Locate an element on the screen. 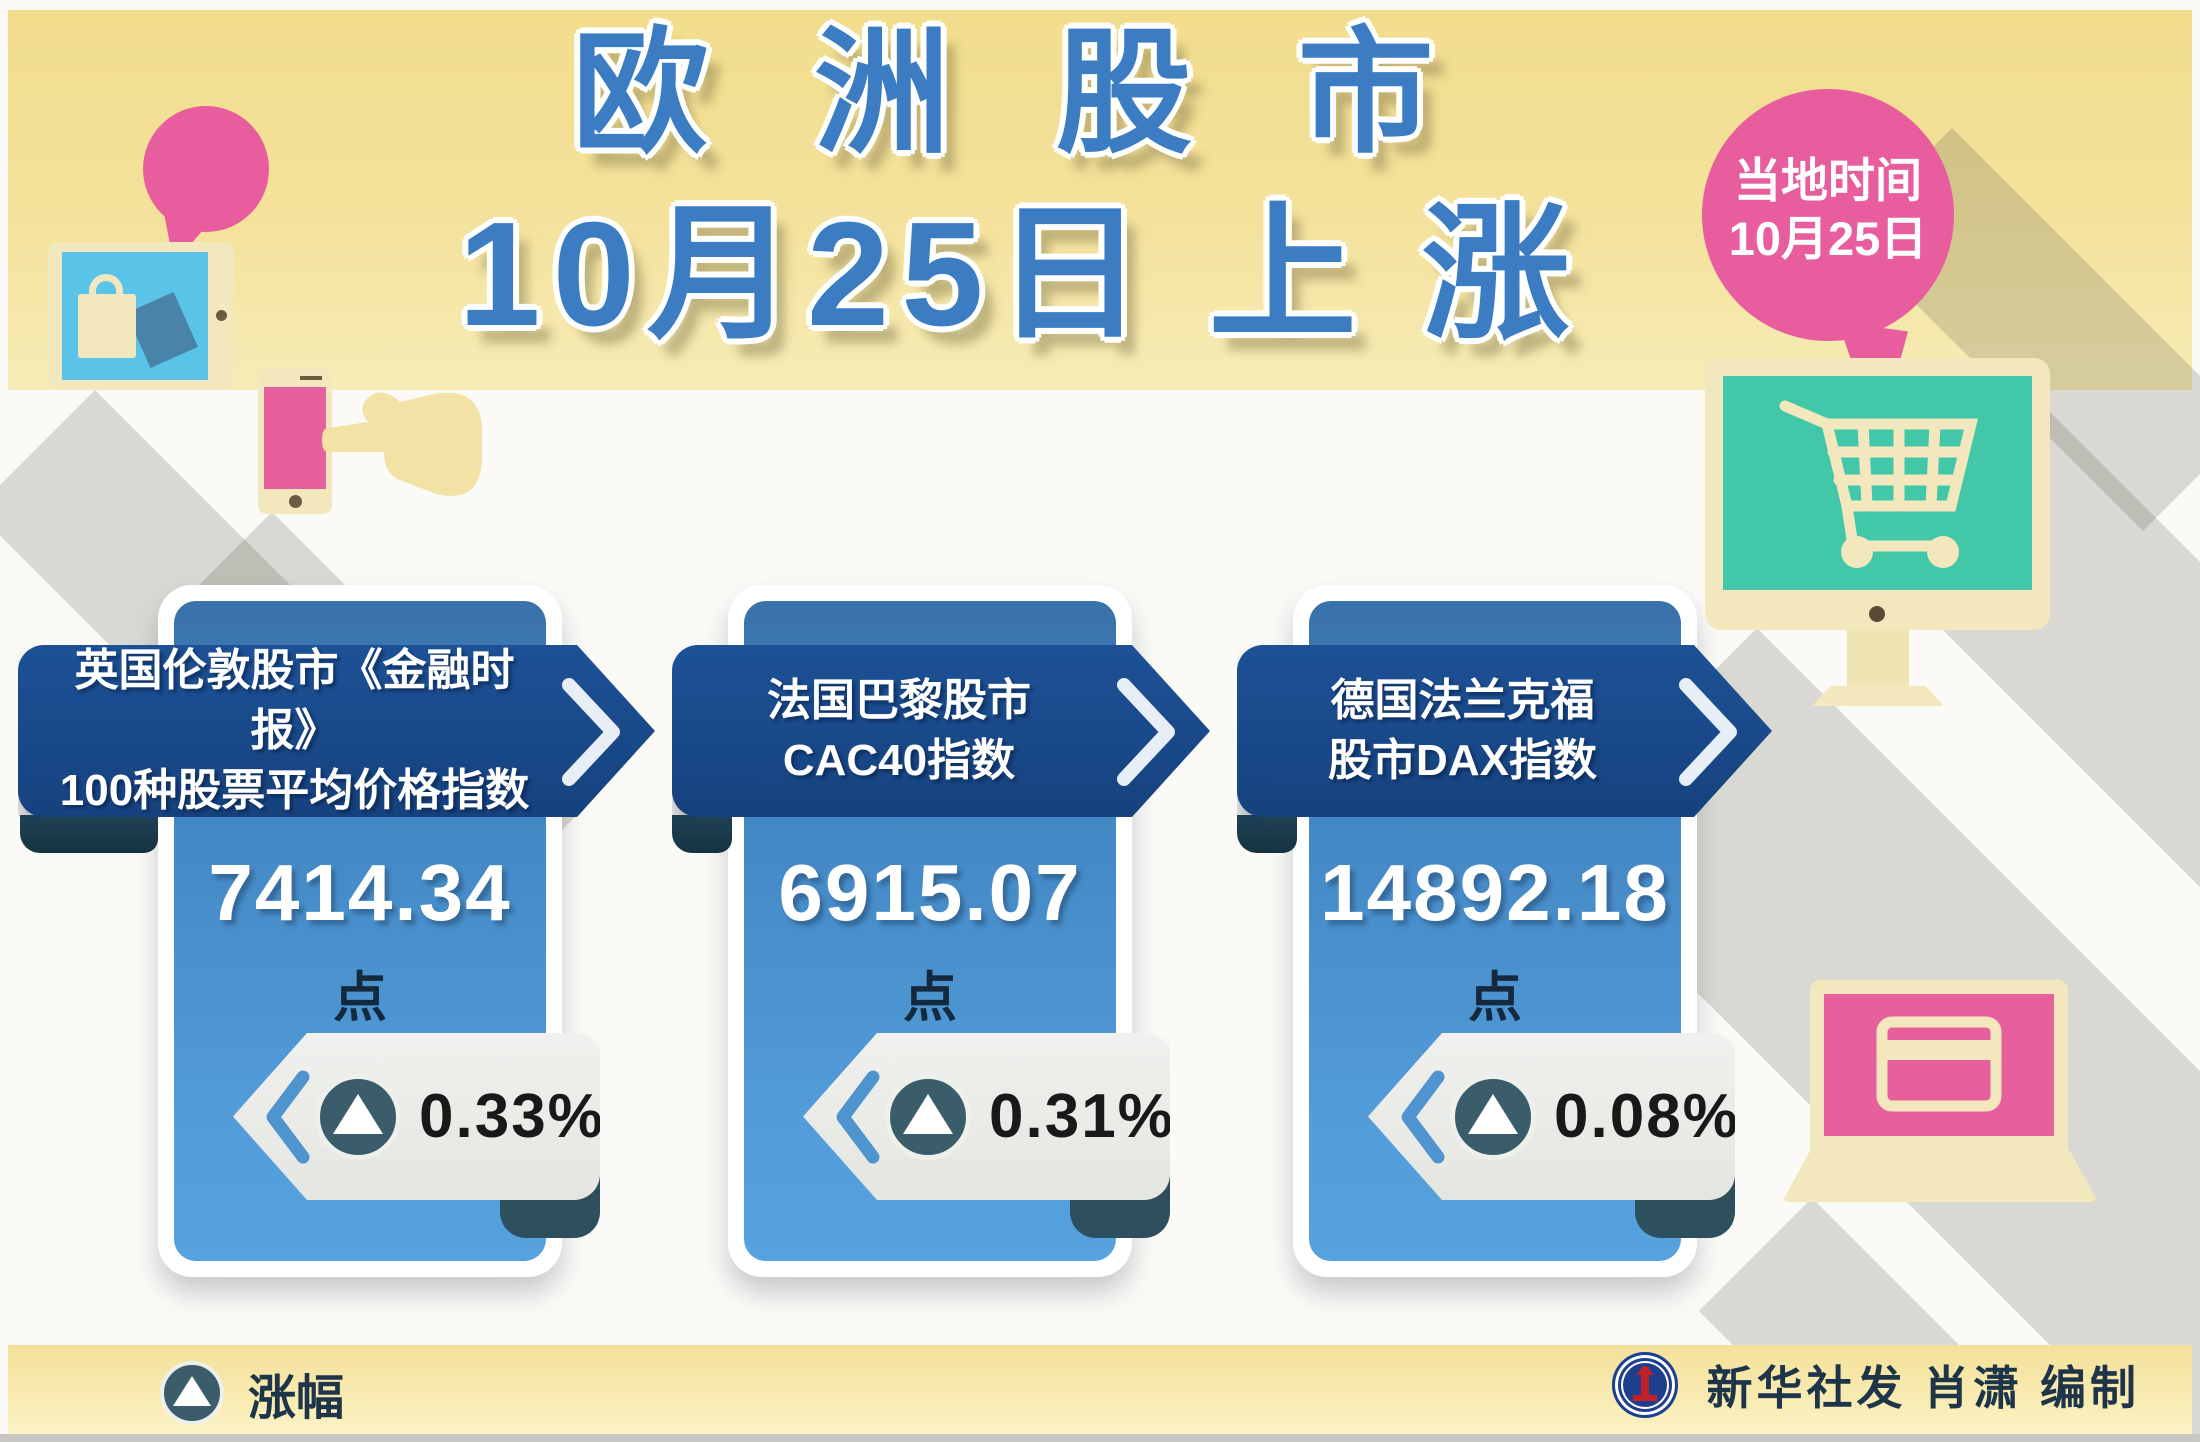 The image size is (2200, 1442). index-ribbon-cac40: 法国巴黎股市 CAC40指数 is located at coordinates (941, 731).